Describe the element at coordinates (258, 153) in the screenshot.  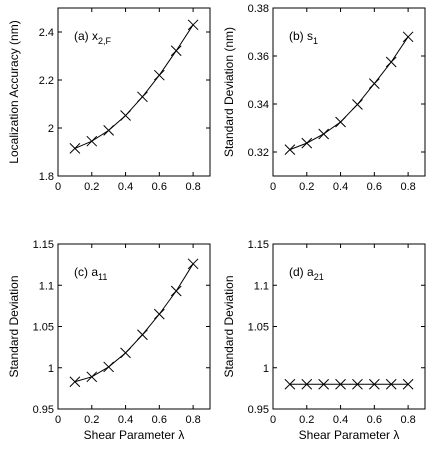
I see `y-tick-label: 0.32` at that location.